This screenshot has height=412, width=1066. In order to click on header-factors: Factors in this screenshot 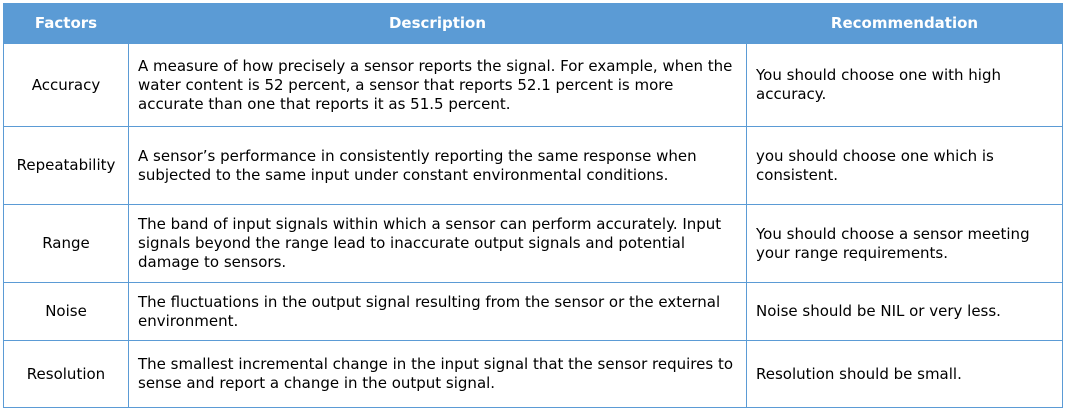, I will do `click(66, 23)`.